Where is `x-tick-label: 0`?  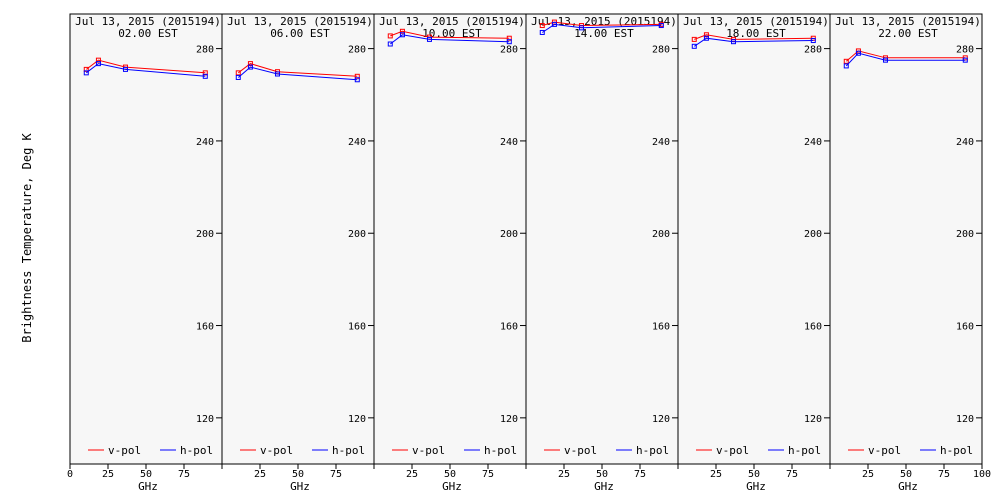 x-tick-label: 0 is located at coordinates (70, 474).